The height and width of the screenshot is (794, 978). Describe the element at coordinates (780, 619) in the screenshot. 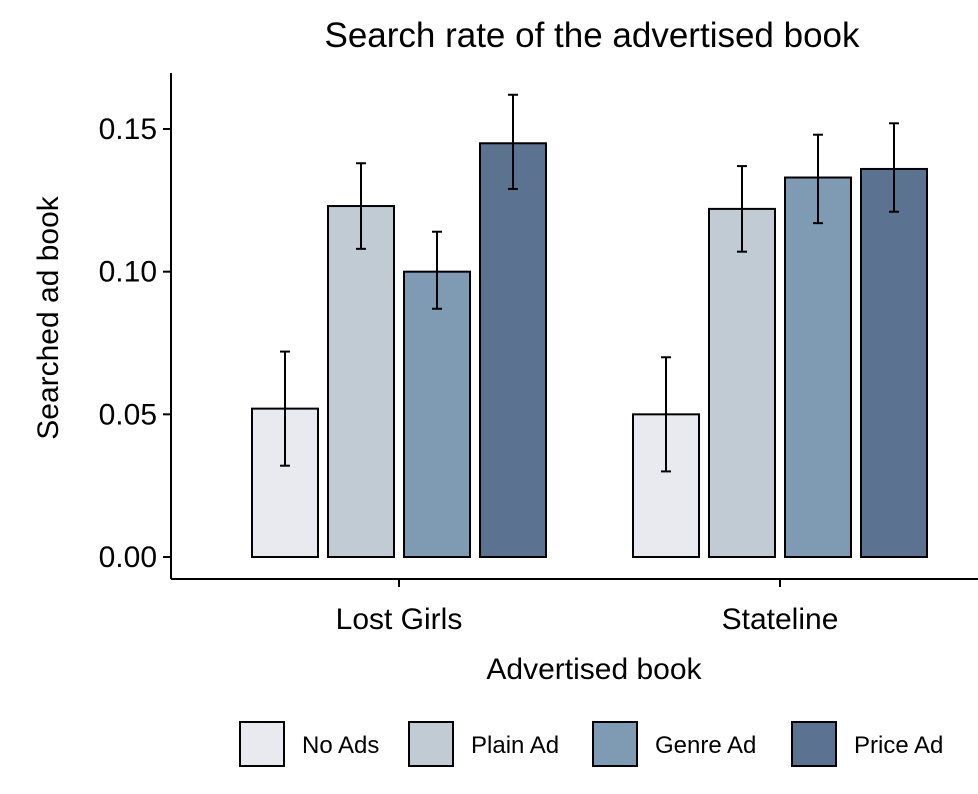

I see `x-tick-label: Stateline` at that location.